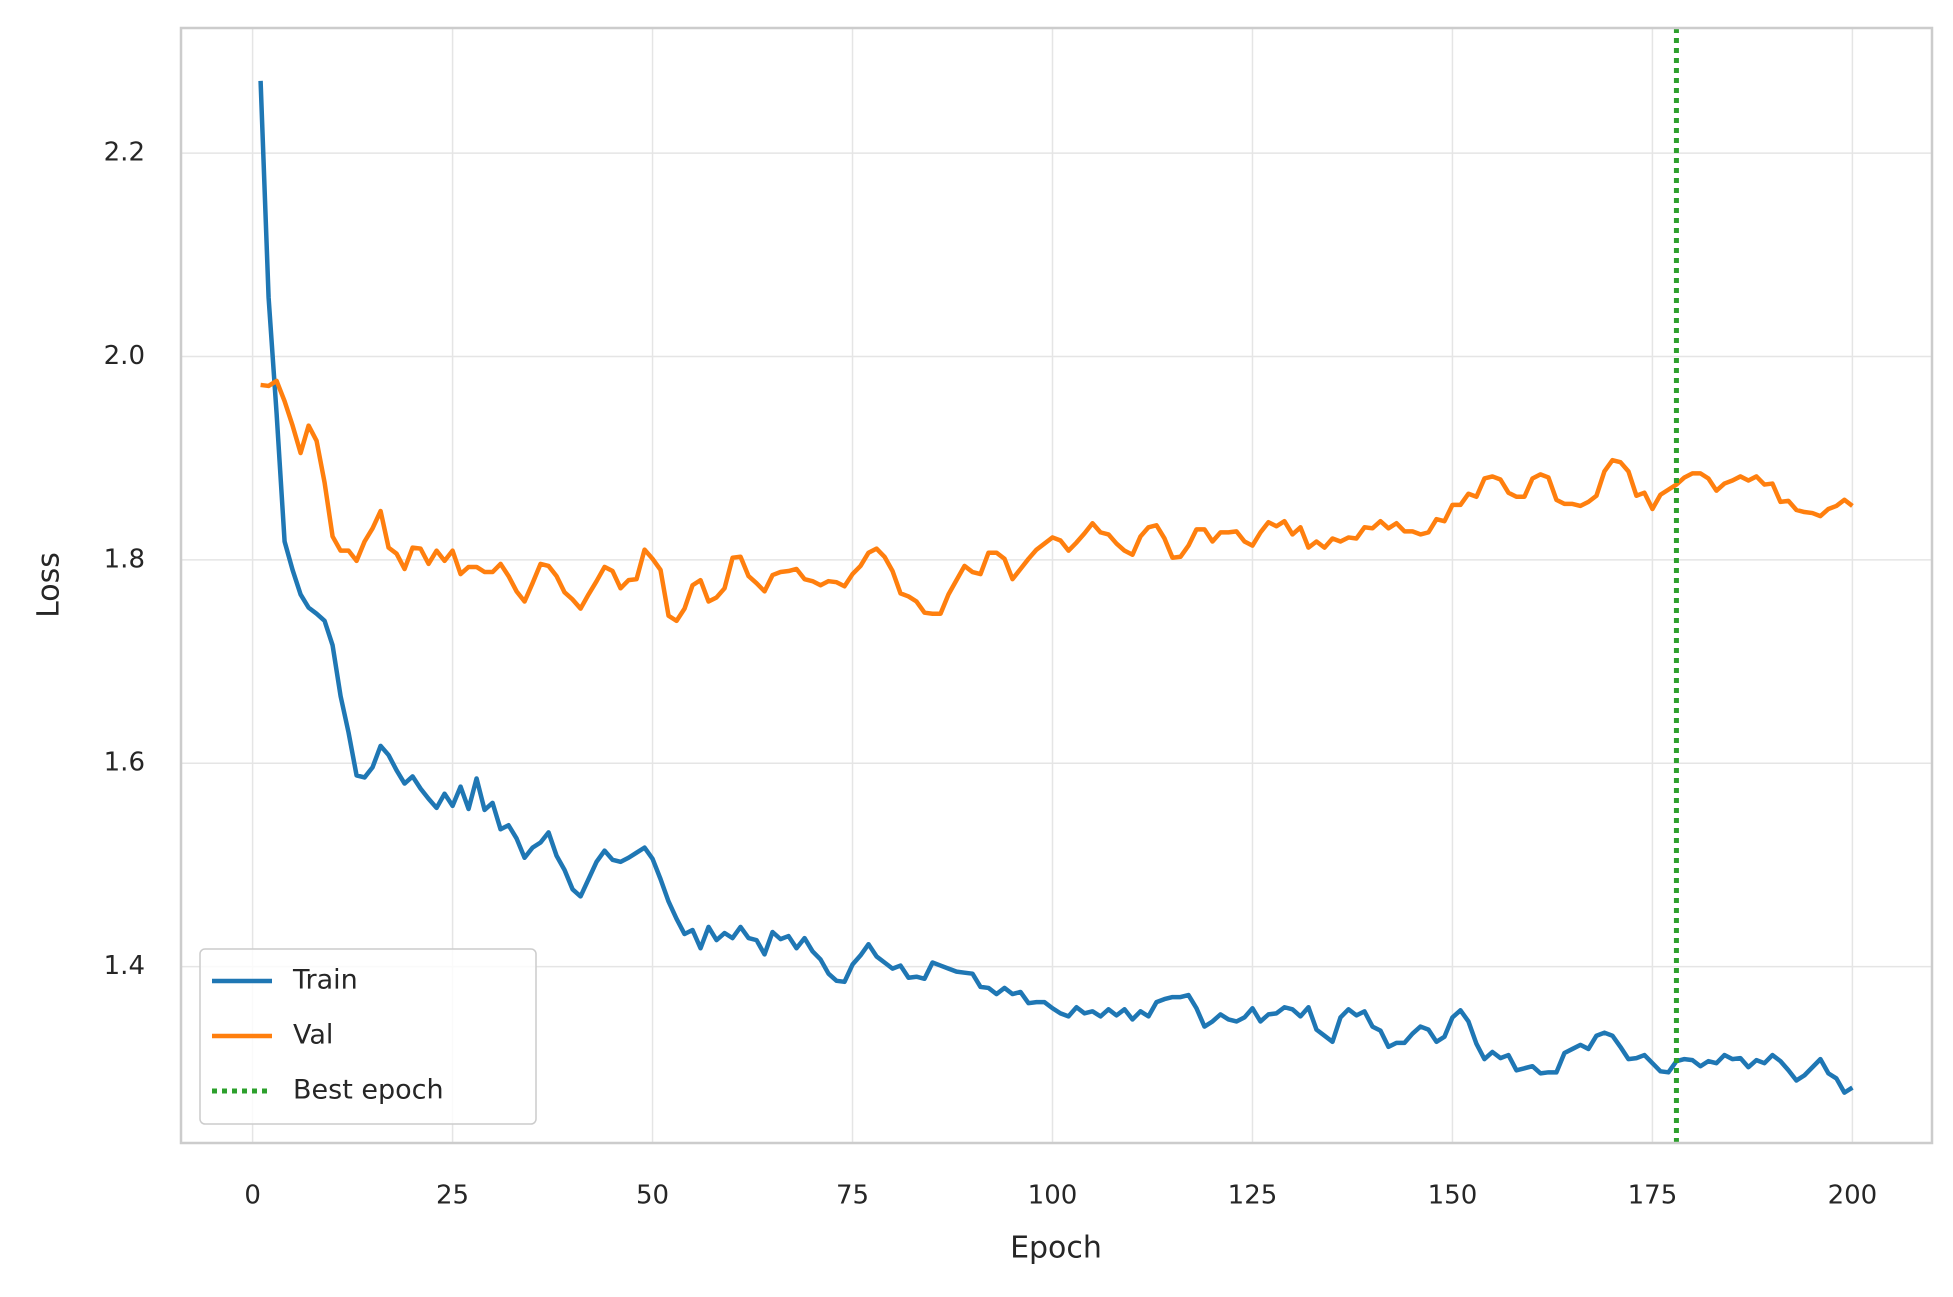  Describe the element at coordinates (852, 1196) in the screenshot. I see `x-tick-label: 75` at that location.